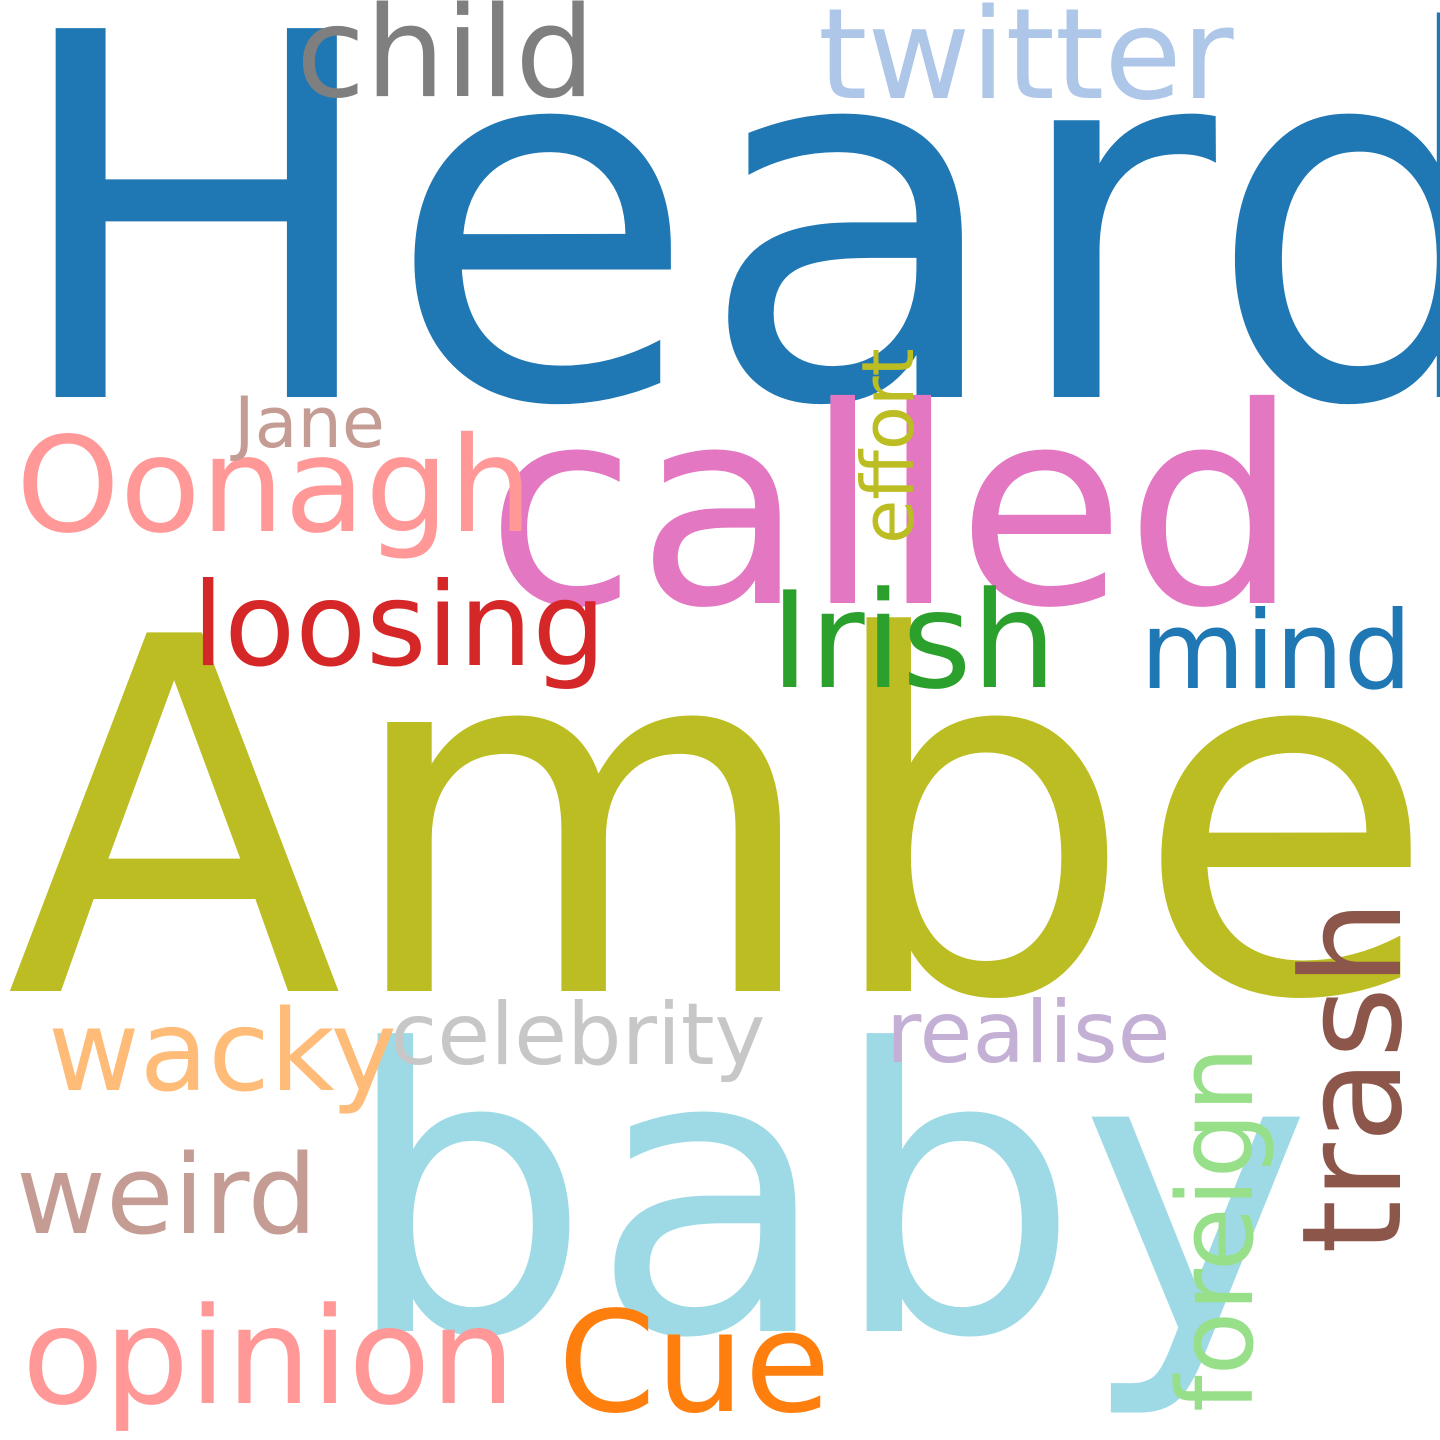 The image size is (1440, 1440). I want to click on word-cue: Cue, so click(694, 1364).